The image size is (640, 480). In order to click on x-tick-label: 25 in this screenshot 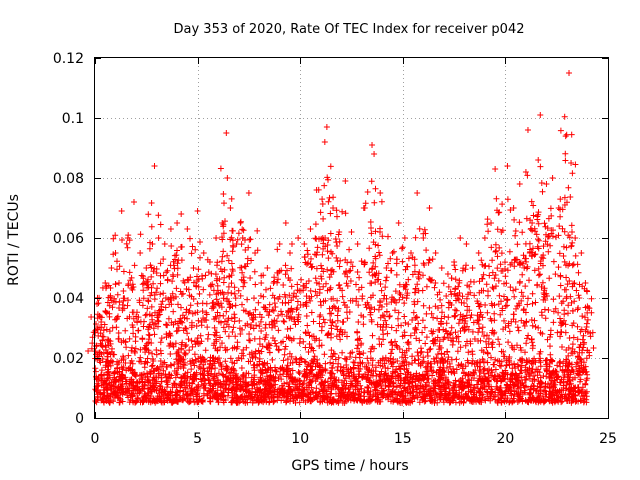, I will do `click(608, 439)`.